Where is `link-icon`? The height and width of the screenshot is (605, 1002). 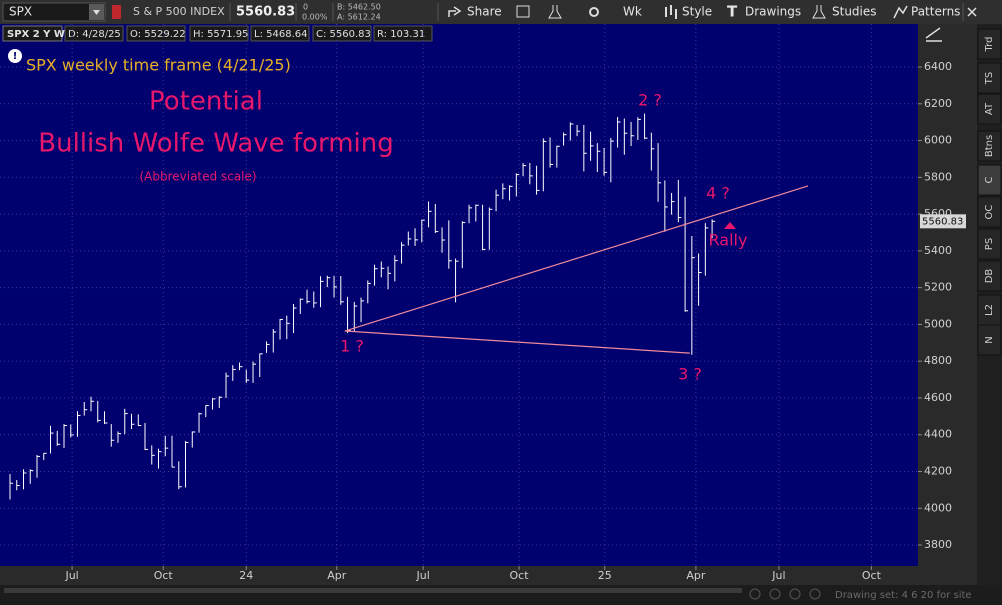 link-icon is located at coordinates (116, 12).